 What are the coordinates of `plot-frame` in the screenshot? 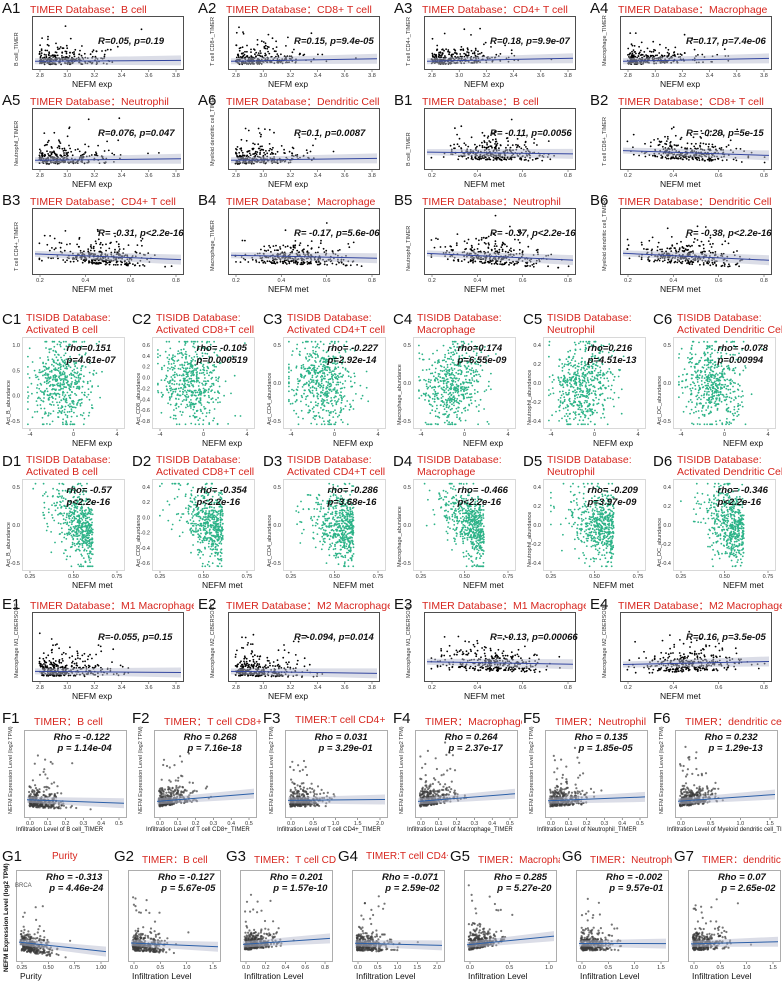 It's located at (108, 139).